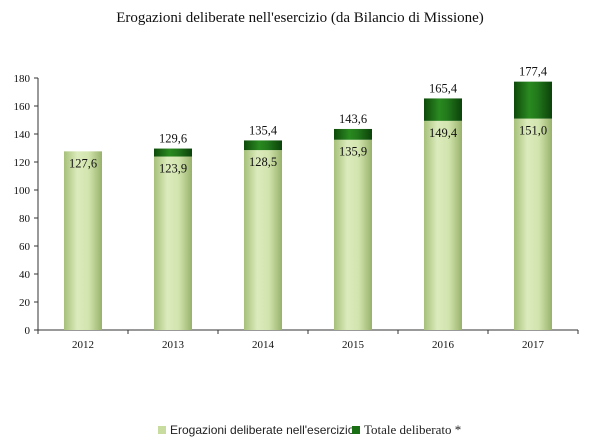 Image resolution: width=600 pixels, height=447 pixels. Describe the element at coordinates (25, 275) in the screenshot. I see `y-tick-label: 40` at that location.